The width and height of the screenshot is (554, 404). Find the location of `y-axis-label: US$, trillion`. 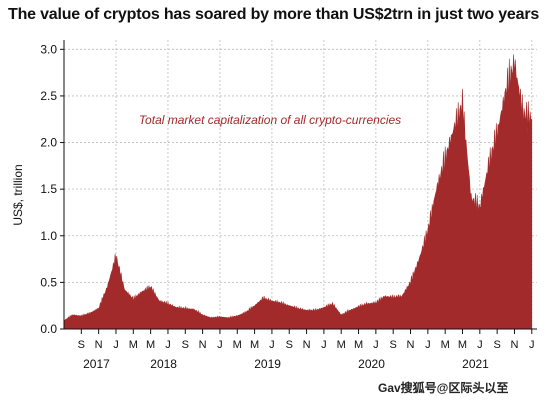

y-axis-label: US$, trillion is located at coordinates (18, 194).